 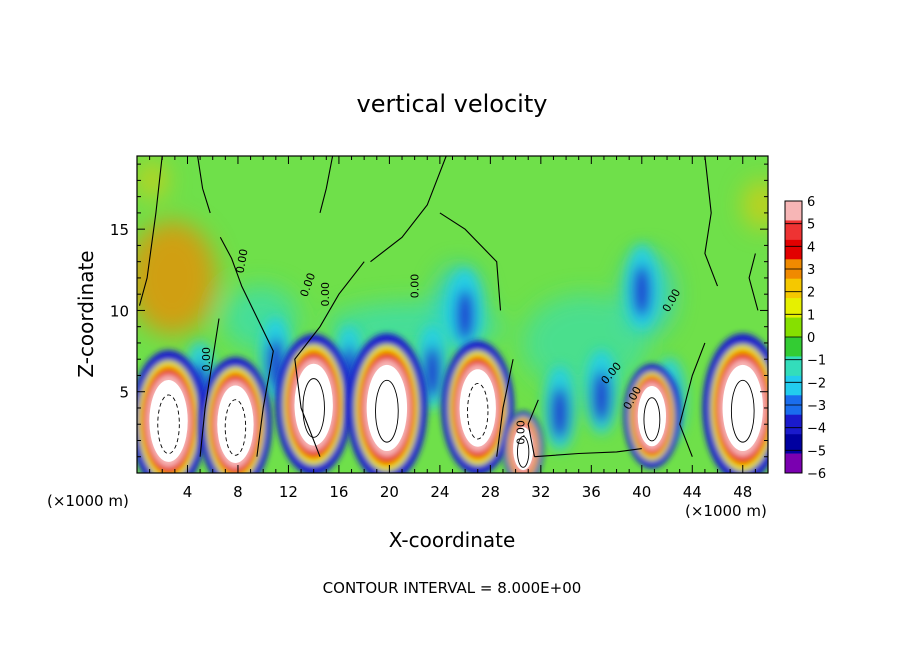 What do you see at coordinates (816, 474) in the screenshot?
I see `colorbar-label: −6` at bounding box center [816, 474].